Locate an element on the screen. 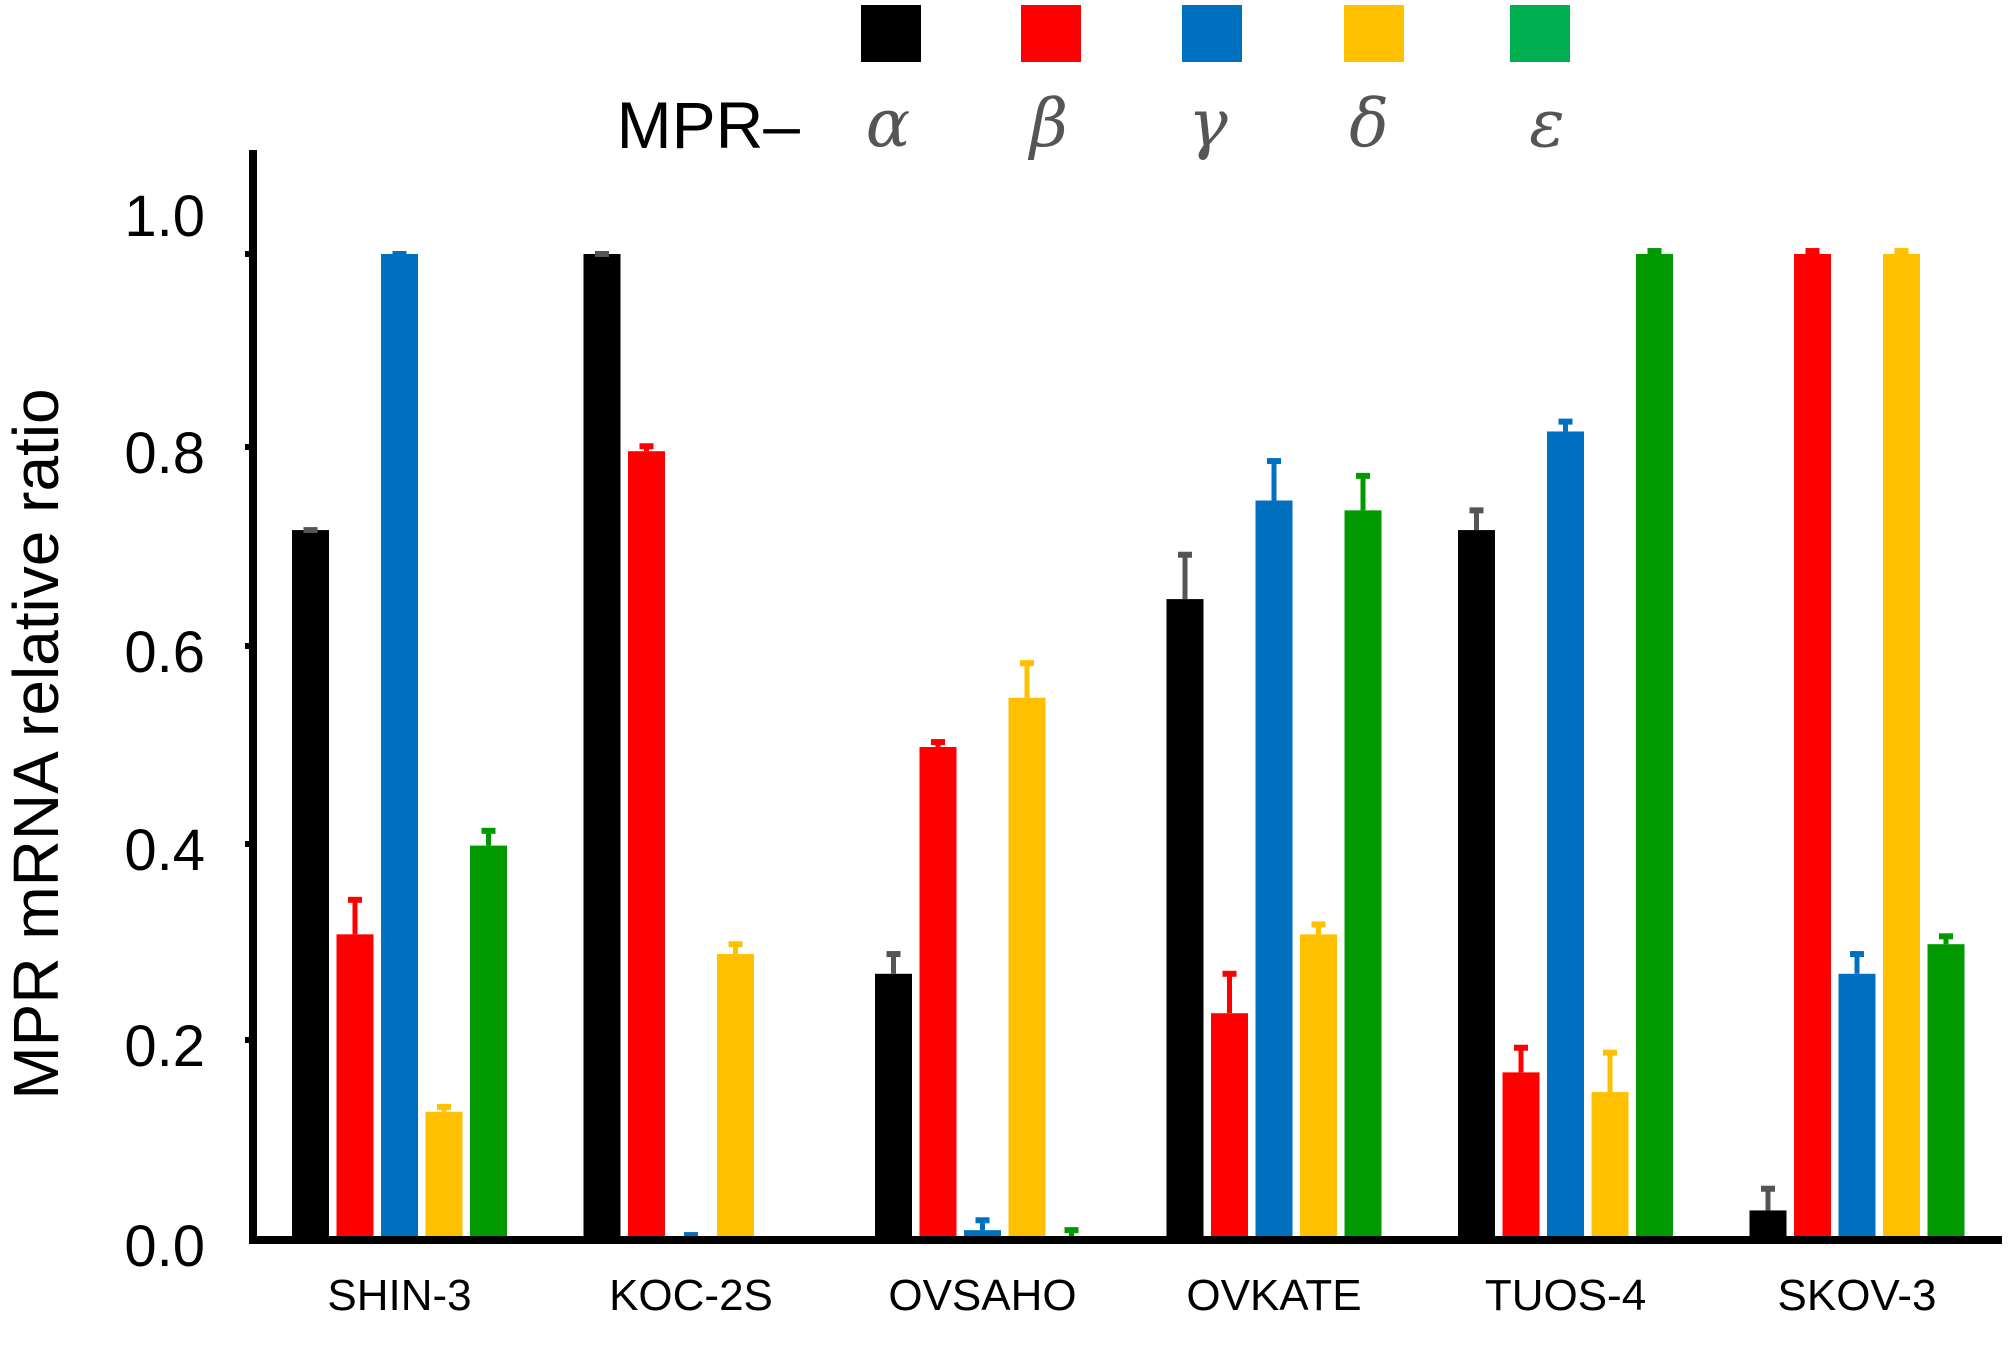 Image resolution: width=2010 pixels, height=1352 pixels. y-tick-label: 0.2 is located at coordinates (164, 1046).